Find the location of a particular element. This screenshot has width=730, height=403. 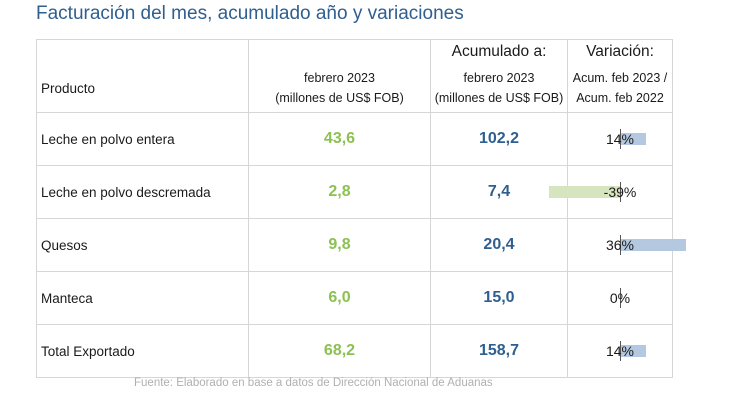

acum-cell: 20,4 is located at coordinates (499, 245).